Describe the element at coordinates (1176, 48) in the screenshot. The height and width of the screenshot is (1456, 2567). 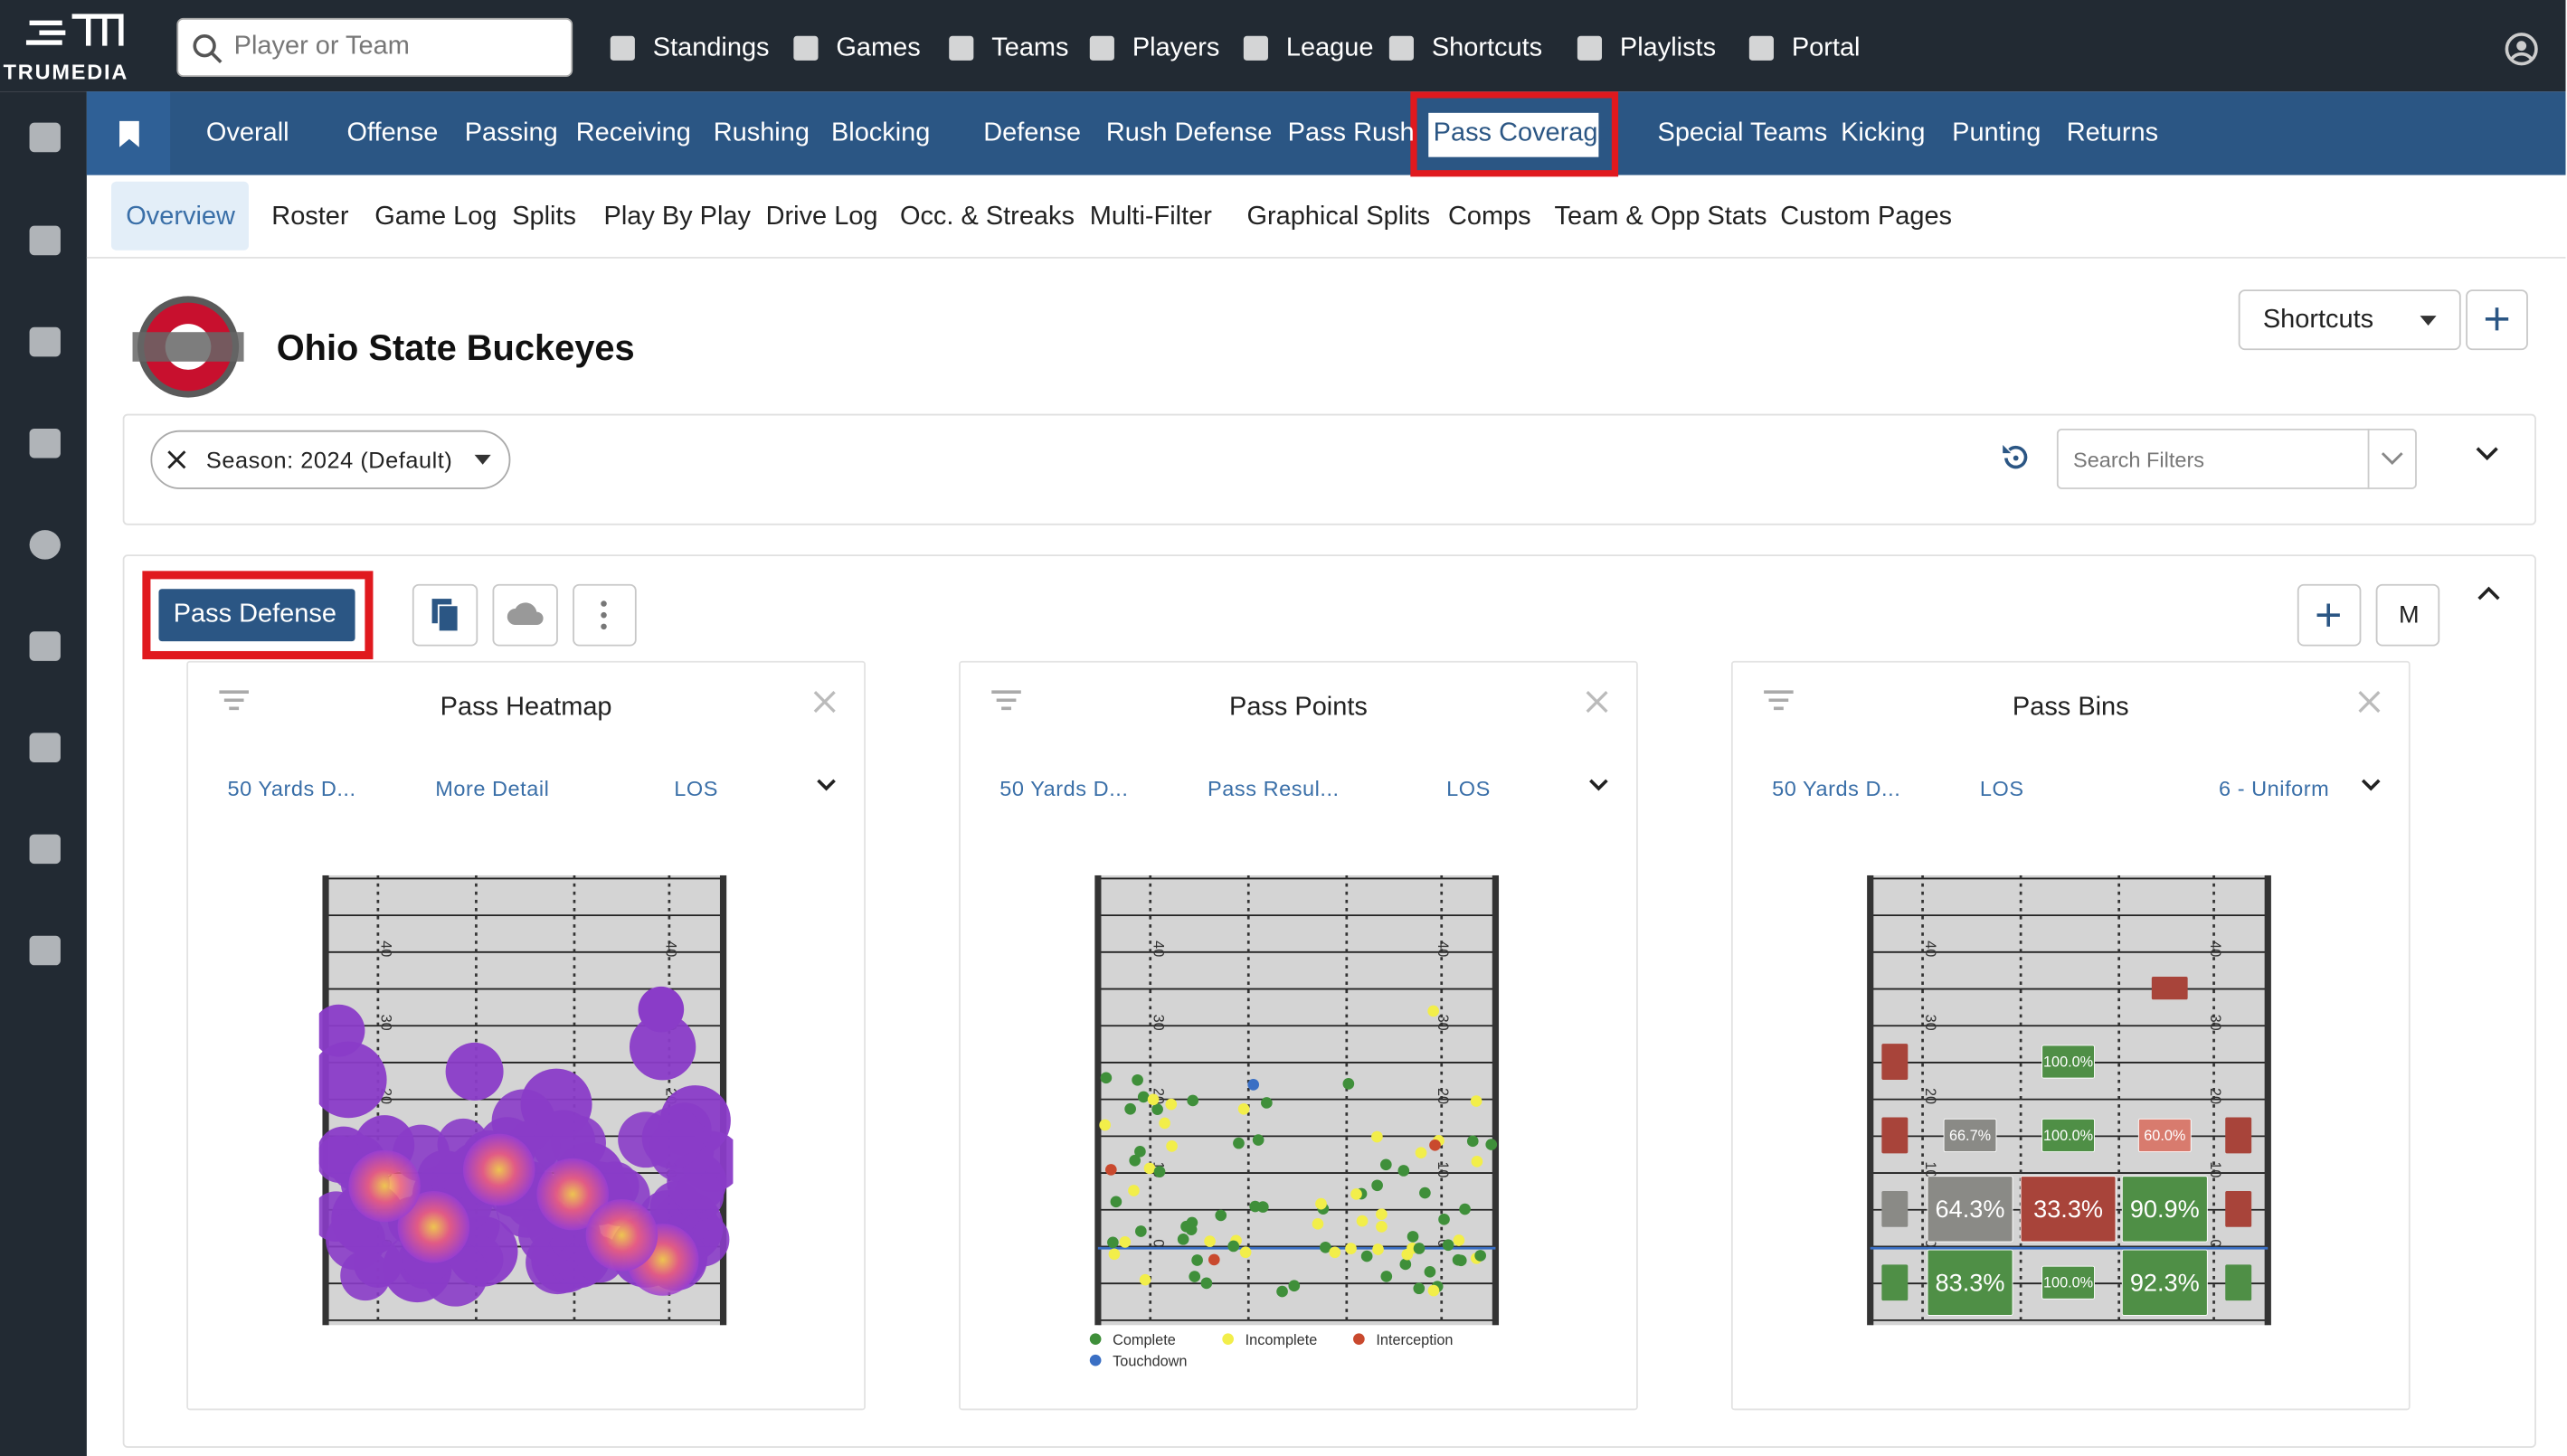
I see `nav-item: Players` at that location.